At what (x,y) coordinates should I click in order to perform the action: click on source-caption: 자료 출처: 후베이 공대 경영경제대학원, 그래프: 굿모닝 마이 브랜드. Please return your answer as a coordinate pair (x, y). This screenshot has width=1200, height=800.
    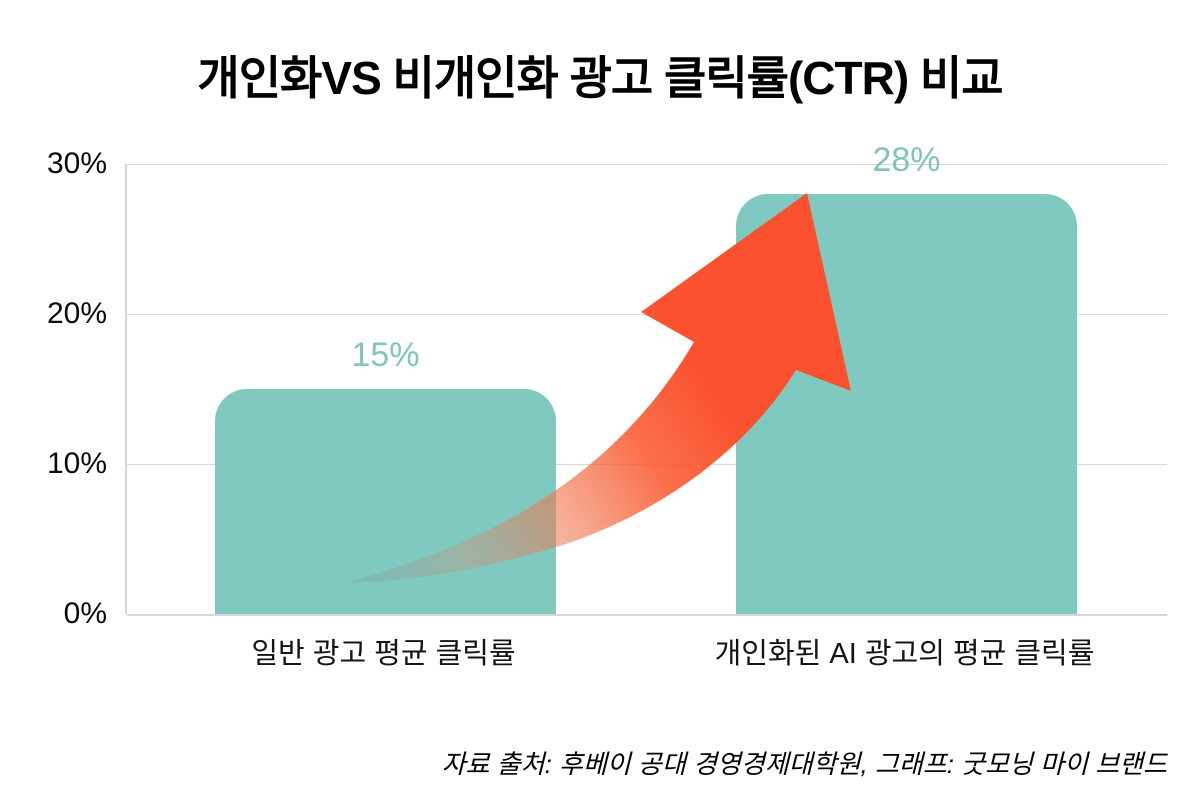
    Looking at the image, I should click on (804, 764).